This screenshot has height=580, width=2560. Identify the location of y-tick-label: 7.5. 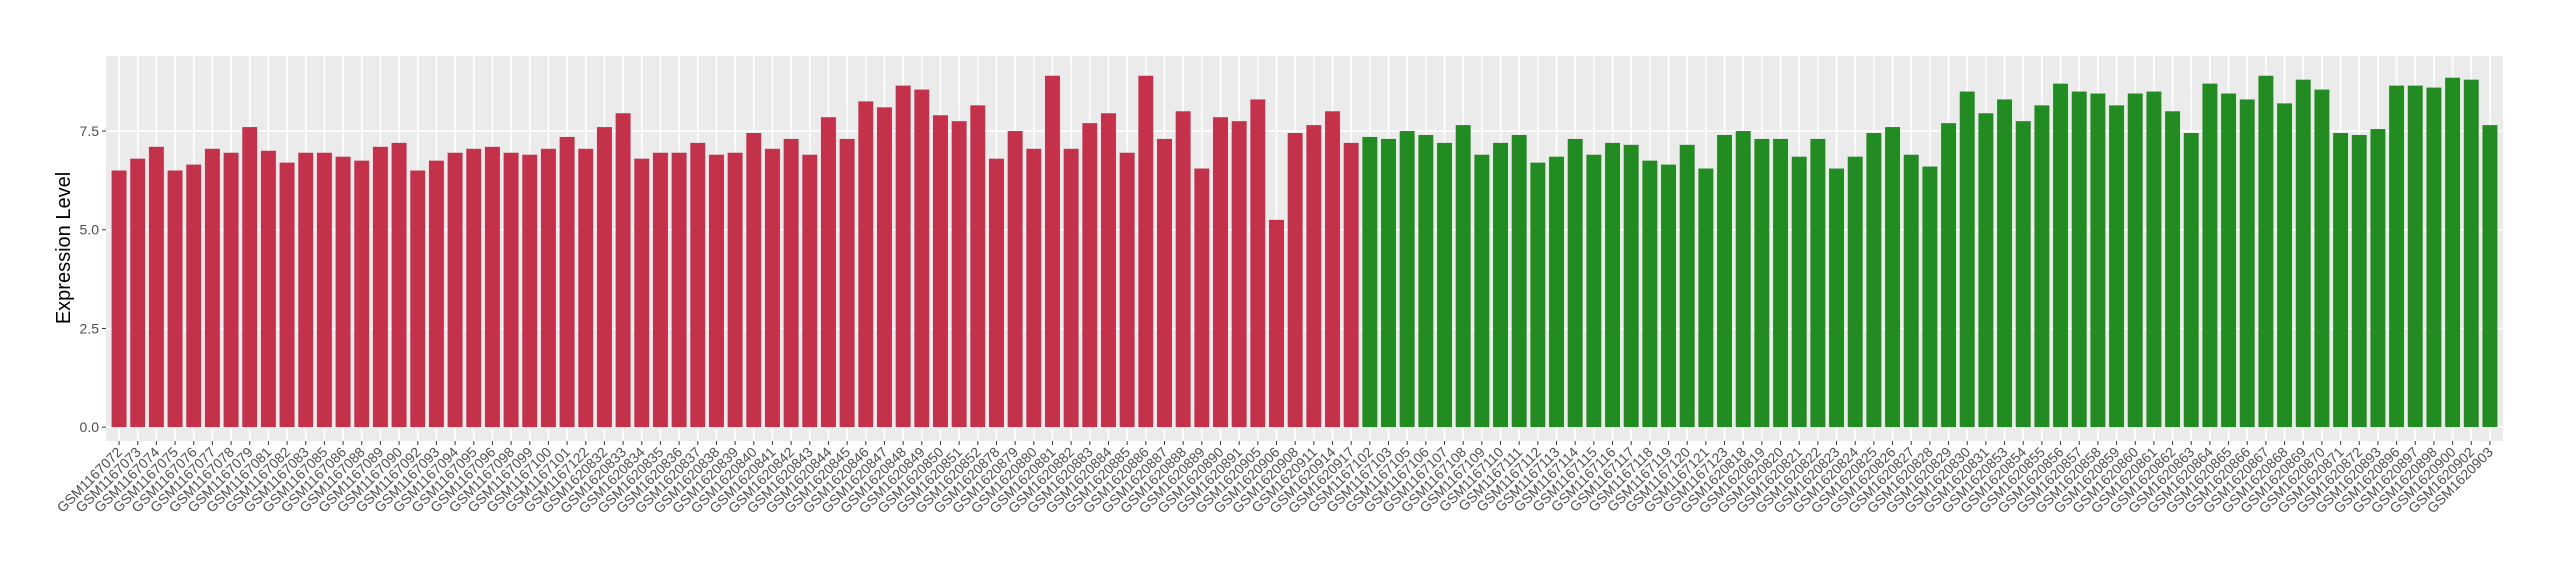
(90, 131).